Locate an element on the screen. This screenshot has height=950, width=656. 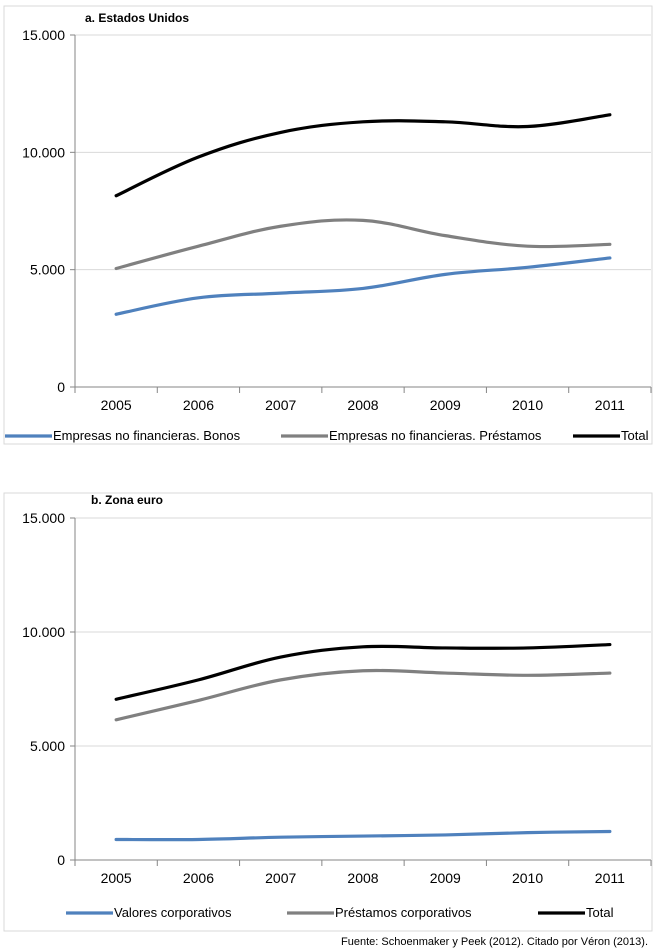
chart-title: b. Zona euro is located at coordinates (127, 500).